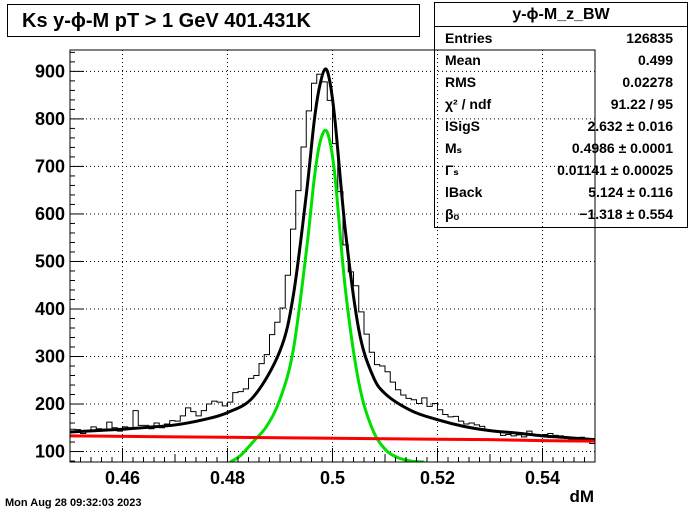 The width and height of the screenshot is (700, 514). I want to click on x-tick-label: 0.48, so click(227, 478).